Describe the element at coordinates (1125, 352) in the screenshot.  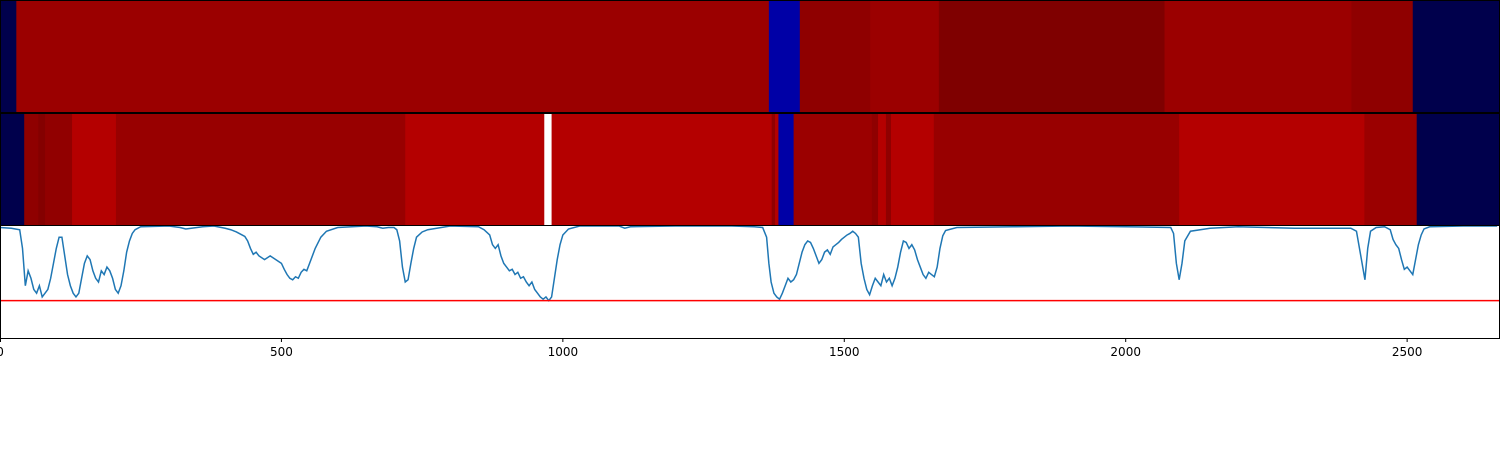
I see `x-tick-label-2000: 2000` at that location.